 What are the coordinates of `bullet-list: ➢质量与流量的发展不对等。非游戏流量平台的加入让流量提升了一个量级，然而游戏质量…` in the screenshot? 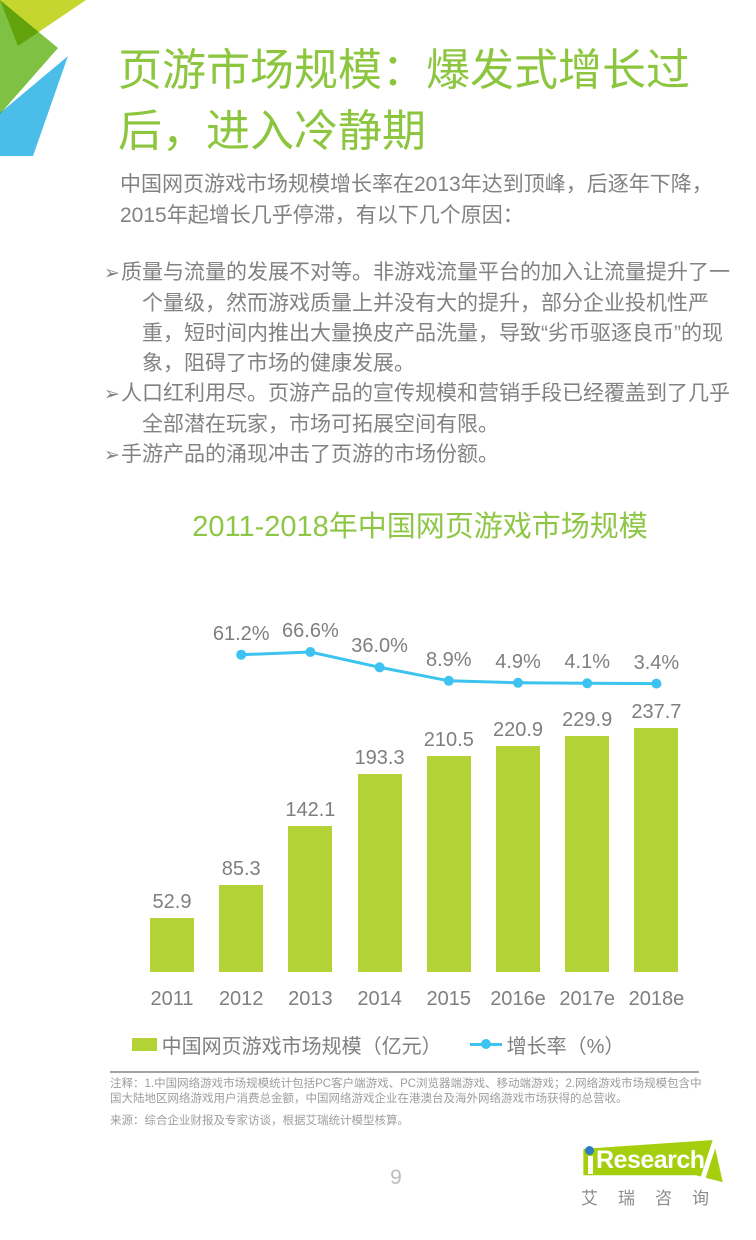 It's located at (421, 364).